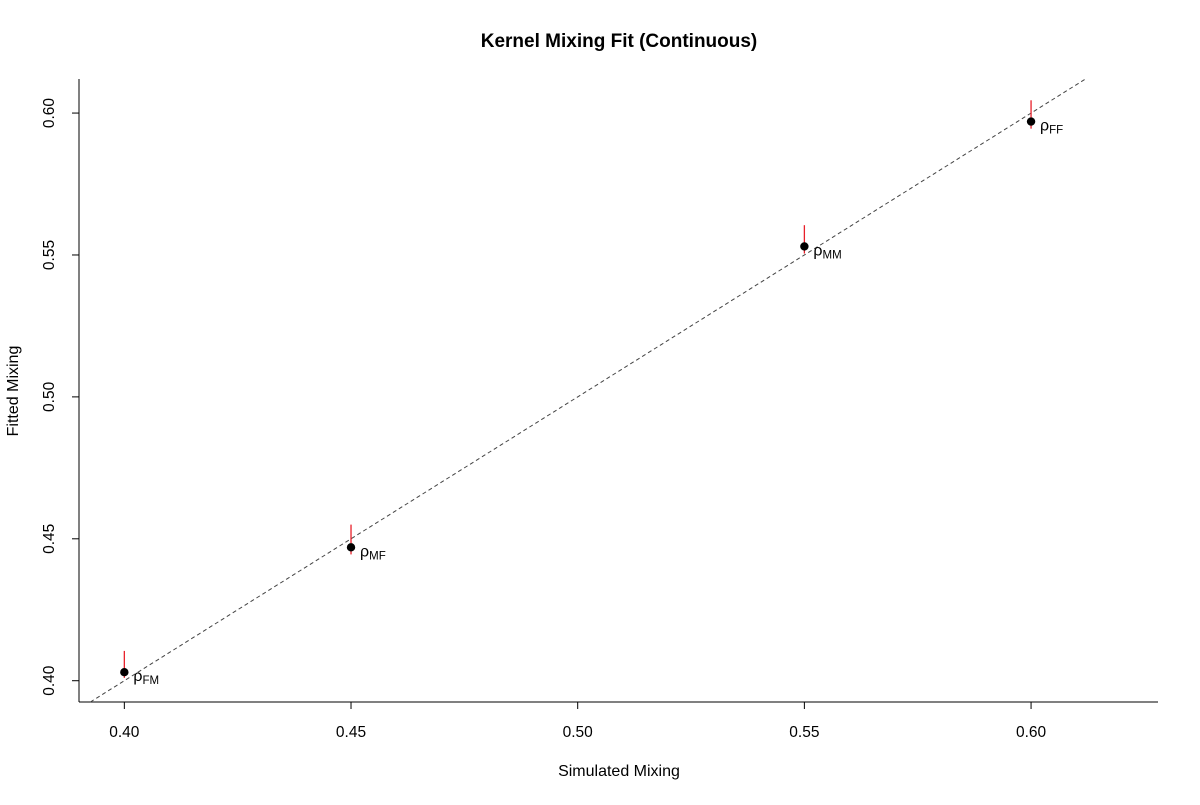 Image resolution: width=1200 pixels, height=805 pixels. Describe the element at coordinates (49, 255) in the screenshot. I see `y-tick-label: 0.55` at that location.